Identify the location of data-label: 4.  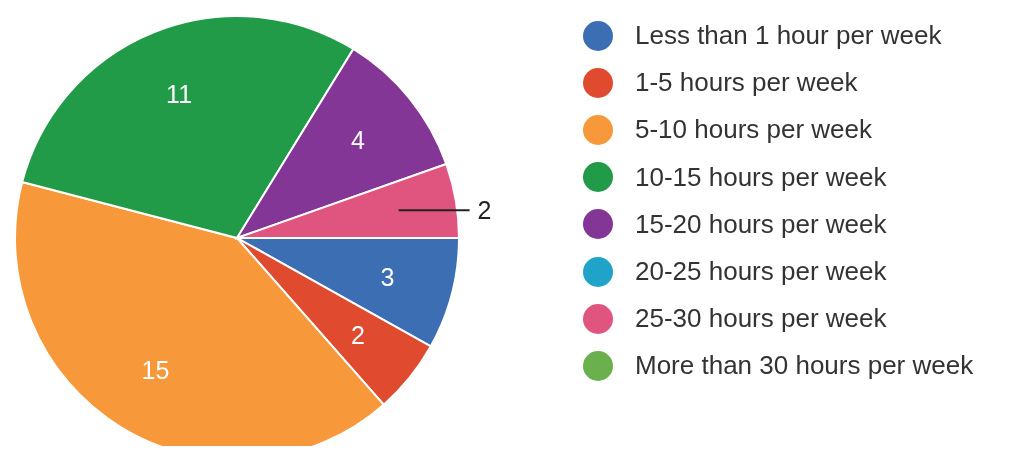
(357, 140).